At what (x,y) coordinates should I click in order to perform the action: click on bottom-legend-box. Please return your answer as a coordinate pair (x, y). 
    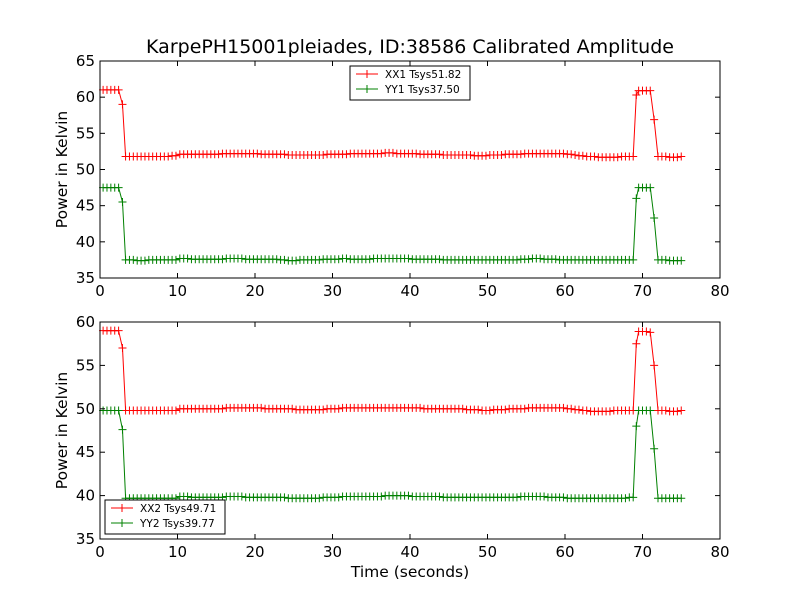
    Looking at the image, I should click on (165, 517).